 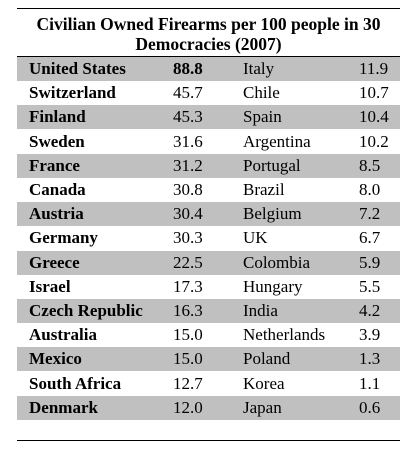 What do you see at coordinates (63, 335) in the screenshot?
I see `country-left: Australia` at bounding box center [63, 335].